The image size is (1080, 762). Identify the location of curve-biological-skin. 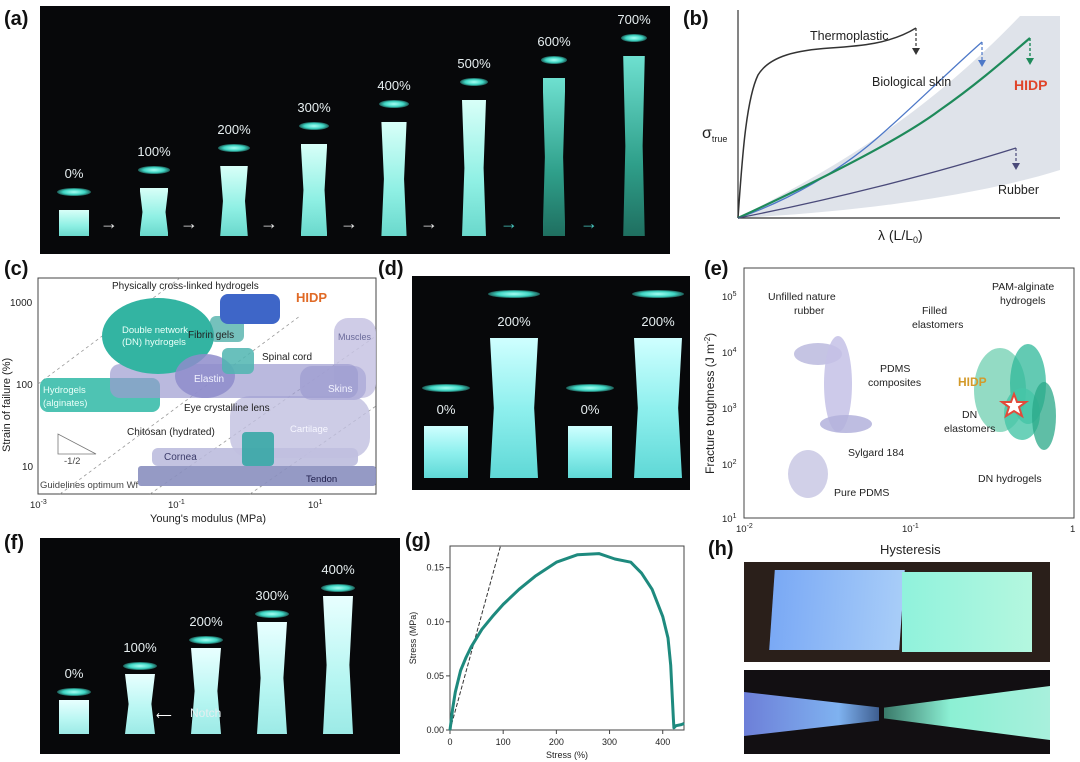
(860, 130).